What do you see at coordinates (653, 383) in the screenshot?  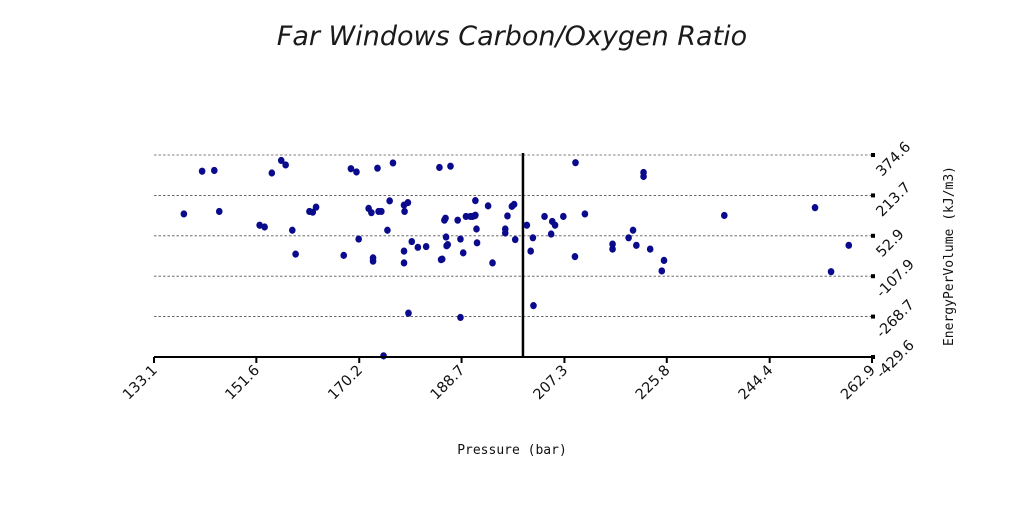 I see `x-tick-label: 225.8` at bounding box center [653, 383].